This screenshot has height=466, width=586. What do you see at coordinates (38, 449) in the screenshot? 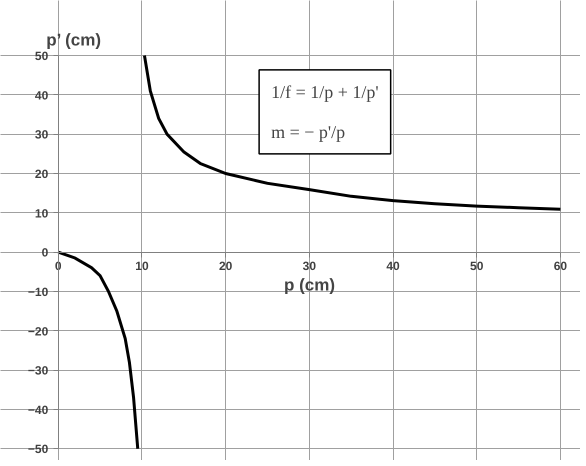
I see `y-tick-label: −50` at bounding box center [38, 449].